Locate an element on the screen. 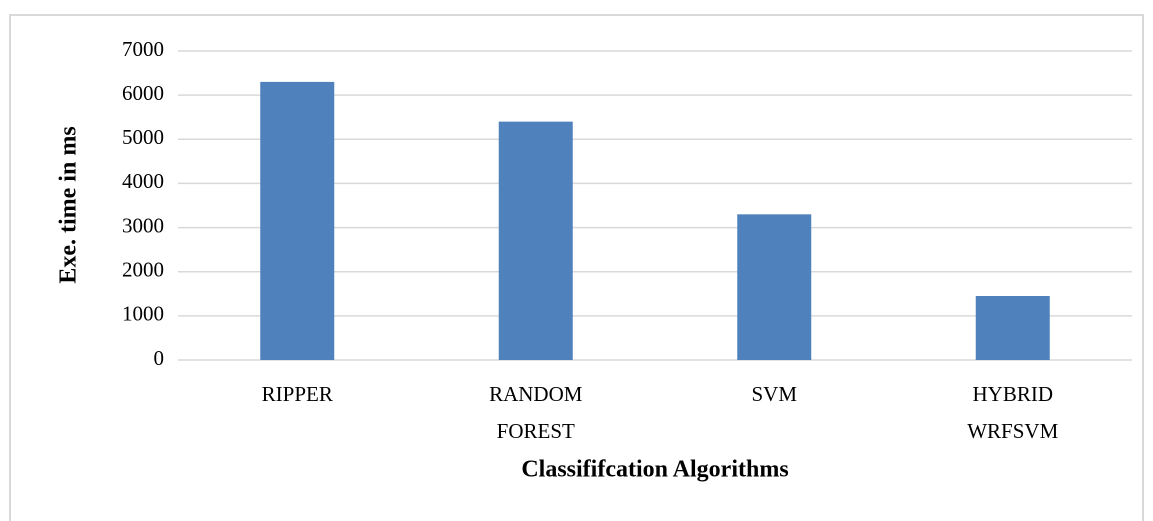 The image size is (1153, 521). y-tick-label: 4000 is located at coordinates (143, 181).